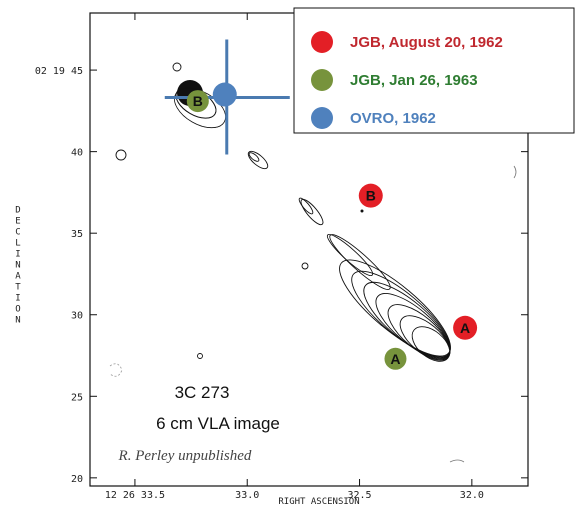  What do you see at coordinates (59, 71) in the screenshot?
I see `y-tick-label: 02 19 45` at bounding box center [59, 71].